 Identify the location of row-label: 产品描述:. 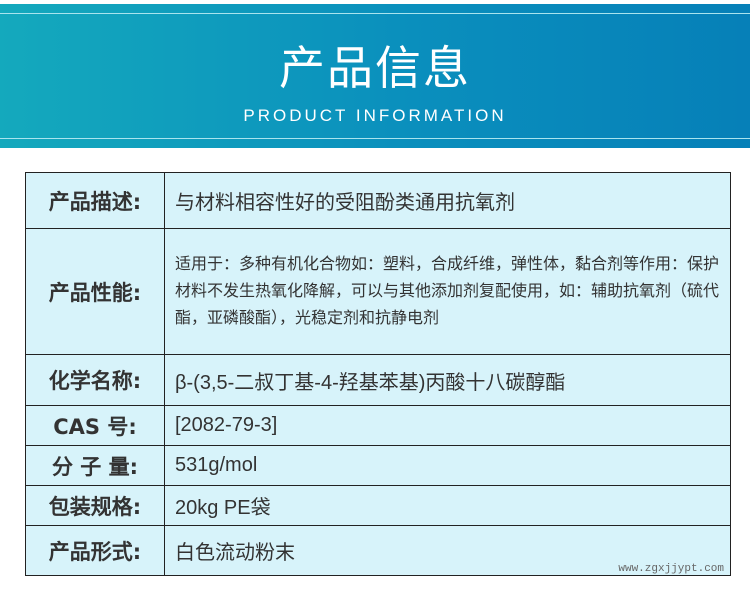
(95, 200).